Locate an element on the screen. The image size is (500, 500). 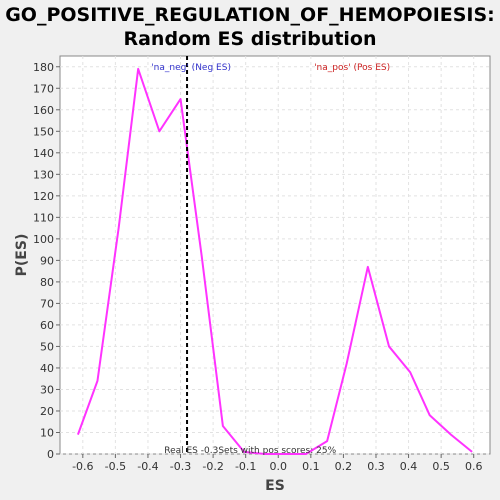
chart-title-line-2: Random ES distribution is located at coordinates (250, 39).